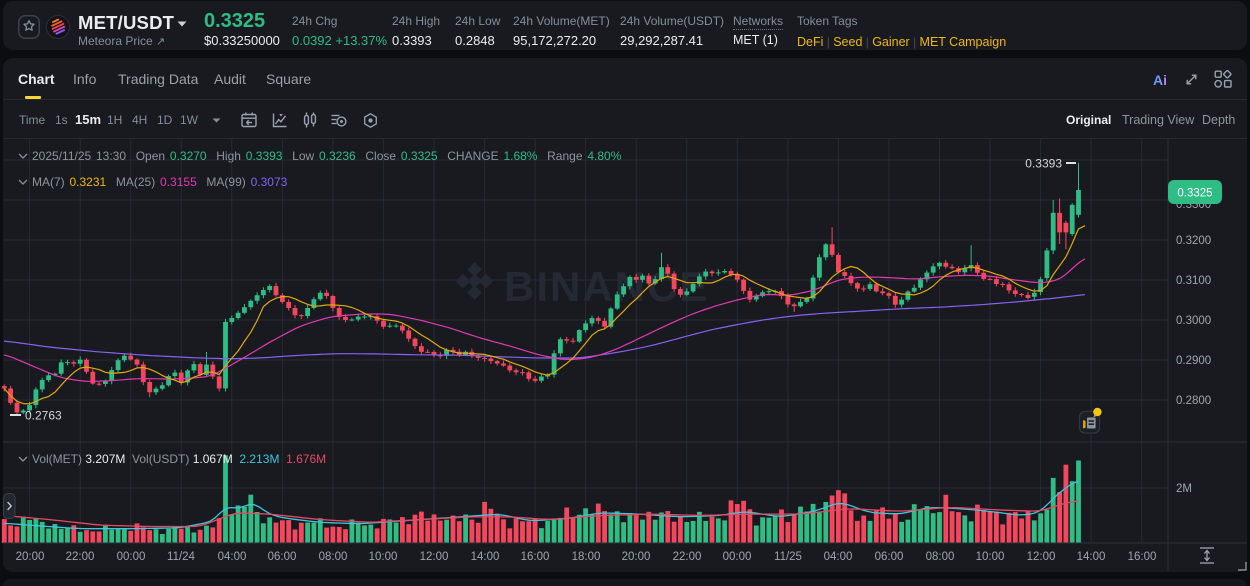 Image resolution: width=1250 pixels, height=586 pixels. What do you see at coordinates (181, 557) in the screenshot?
I see `svg-text: 11/24` at bounding box center [181, 557].